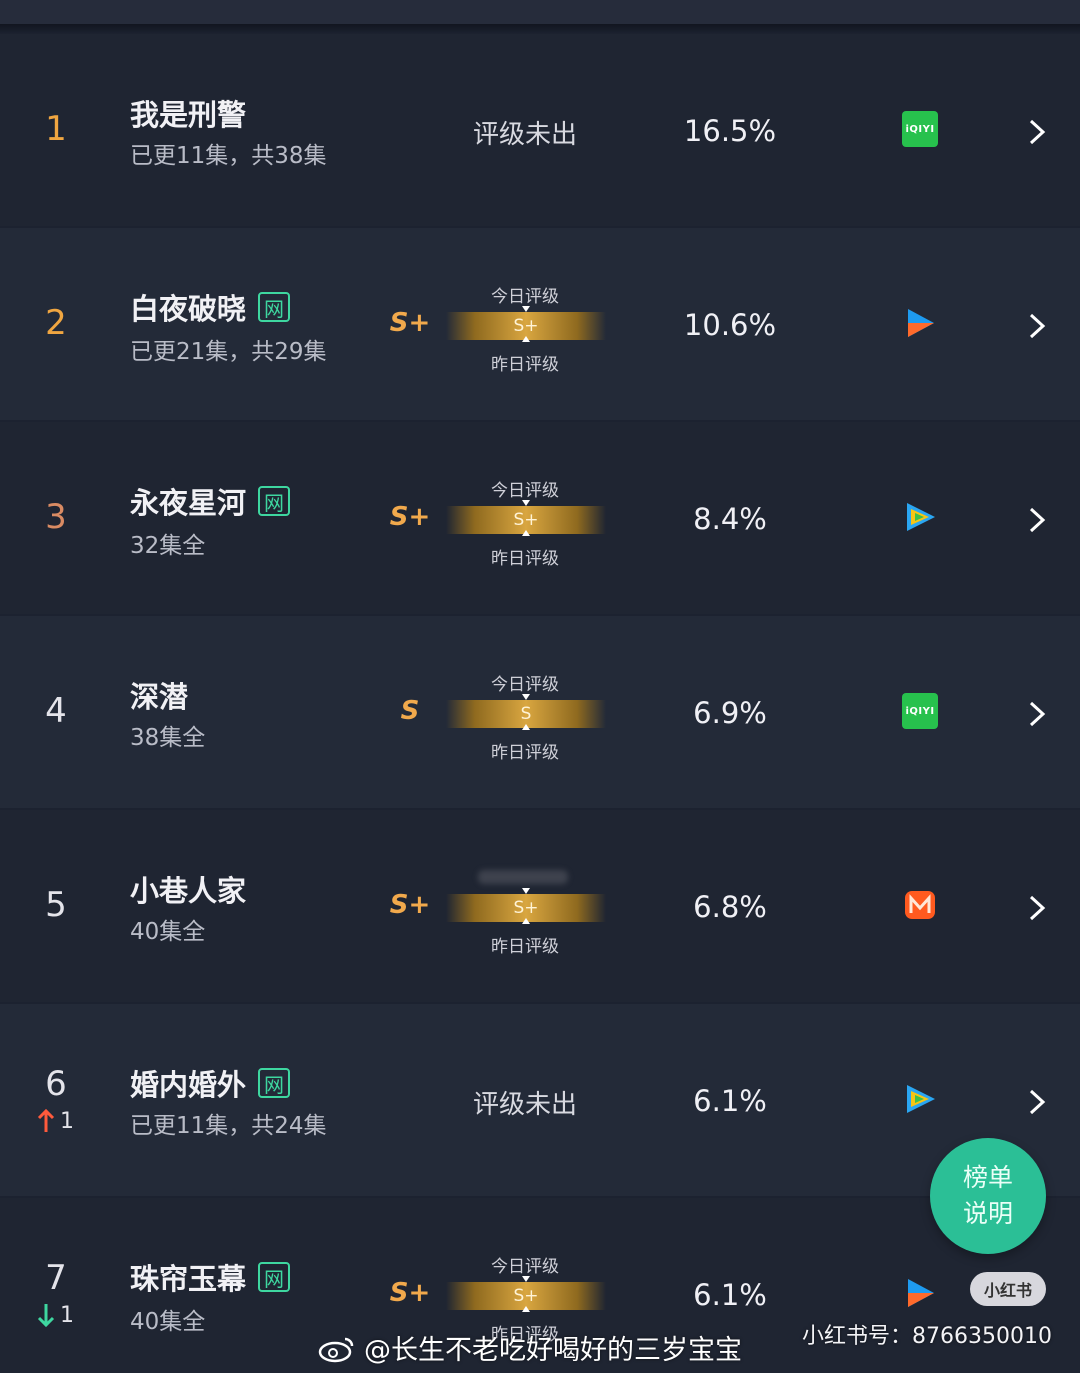 This screenshot has width=1080, height=1373. What do you see at coordinates (168, 738) in the screenshot?
I see `episode-info: 38集全` at bounding box center [168, 738].